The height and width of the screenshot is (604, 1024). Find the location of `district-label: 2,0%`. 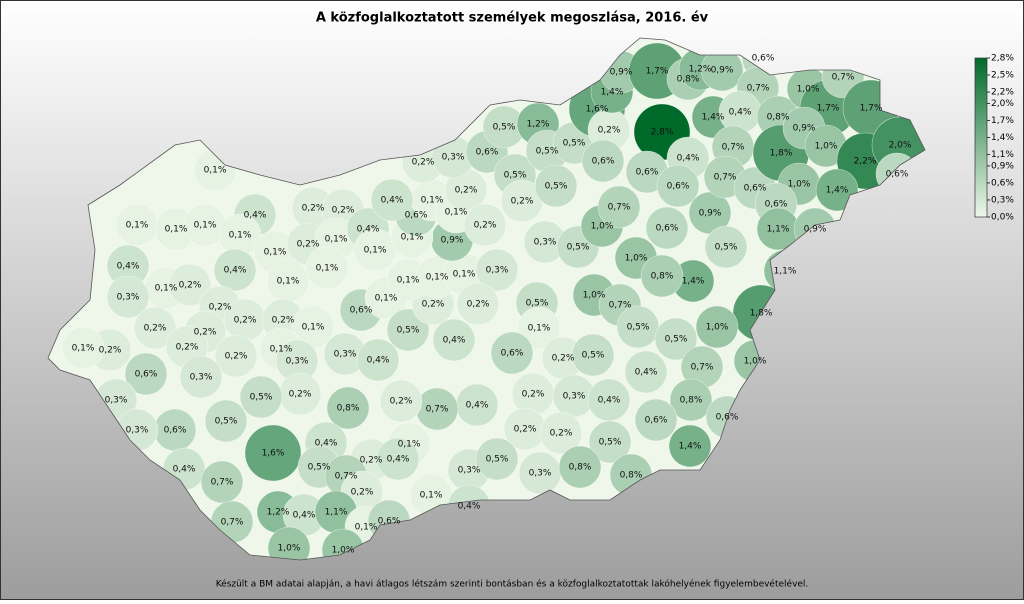

district-label: 2,0% is located at coordinates (900, 146).